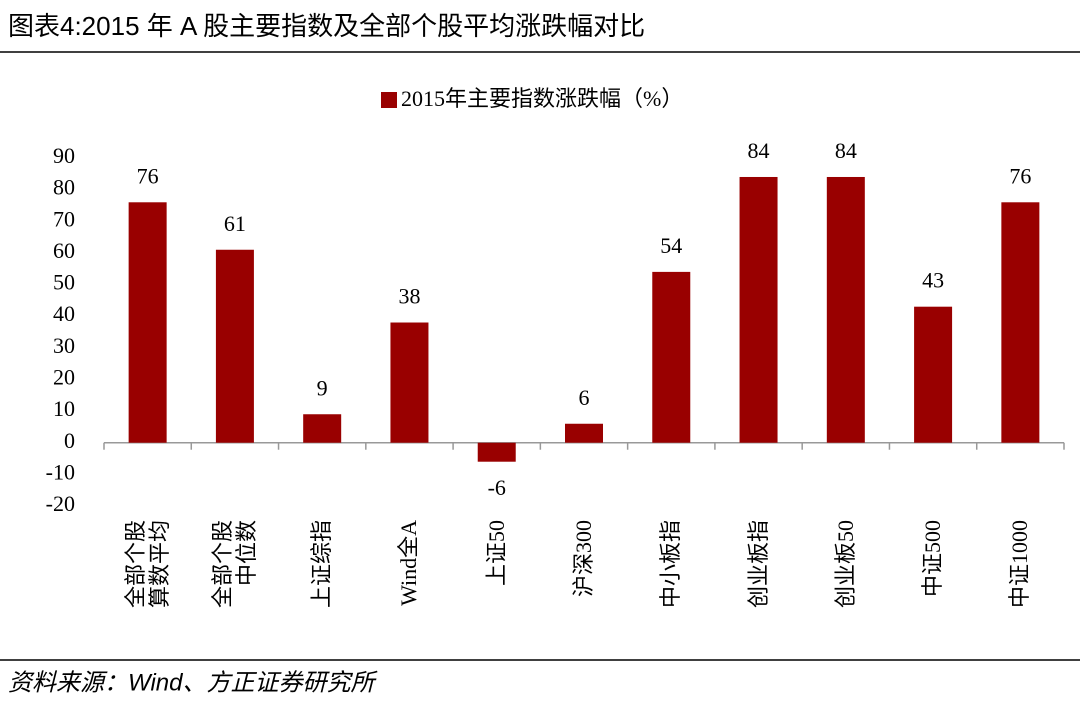 This screenshot has height=716, width=1080. I want to click on value-label: 38, so click(409, 296).